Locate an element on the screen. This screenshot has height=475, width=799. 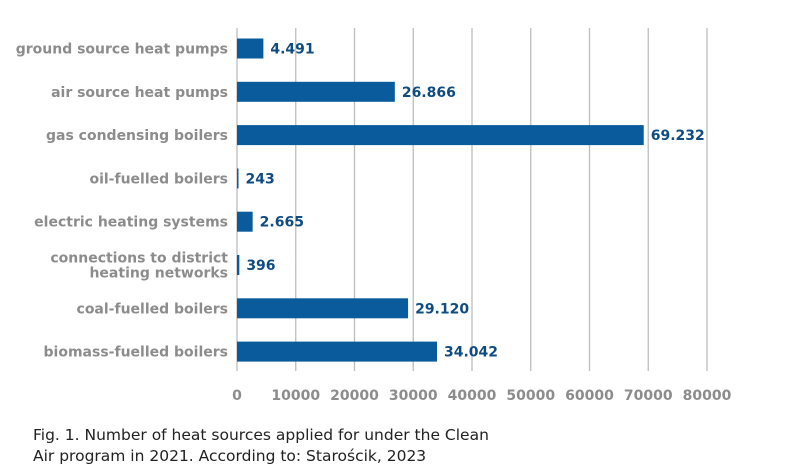
value-label: 243 is located at coordinates (260, 179).